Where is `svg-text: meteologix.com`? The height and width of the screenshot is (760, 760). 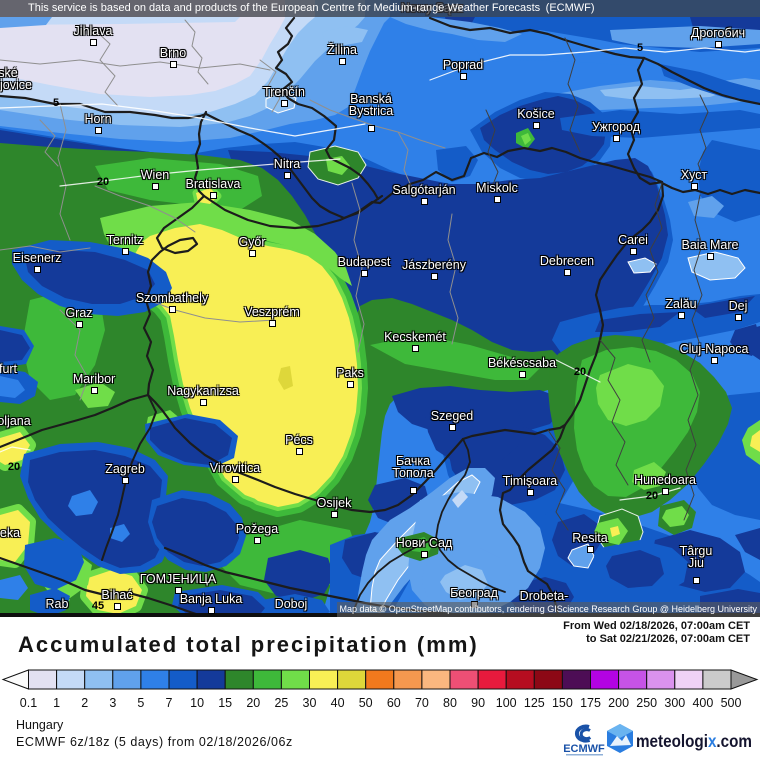
svg-text: meteologix.com is located at coordinates (694, 741).